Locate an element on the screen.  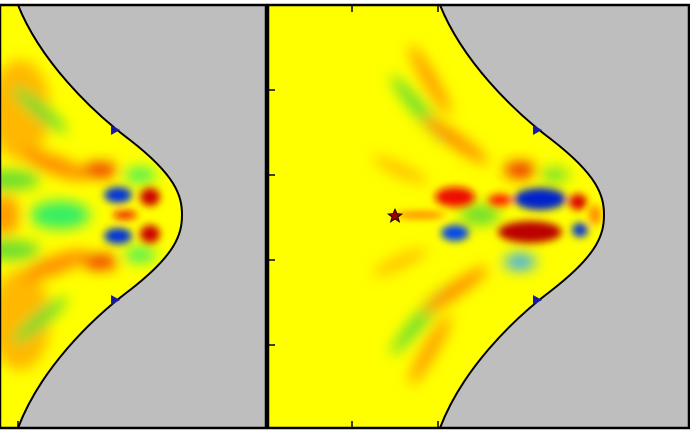
source is located at coordinates (395, 215).